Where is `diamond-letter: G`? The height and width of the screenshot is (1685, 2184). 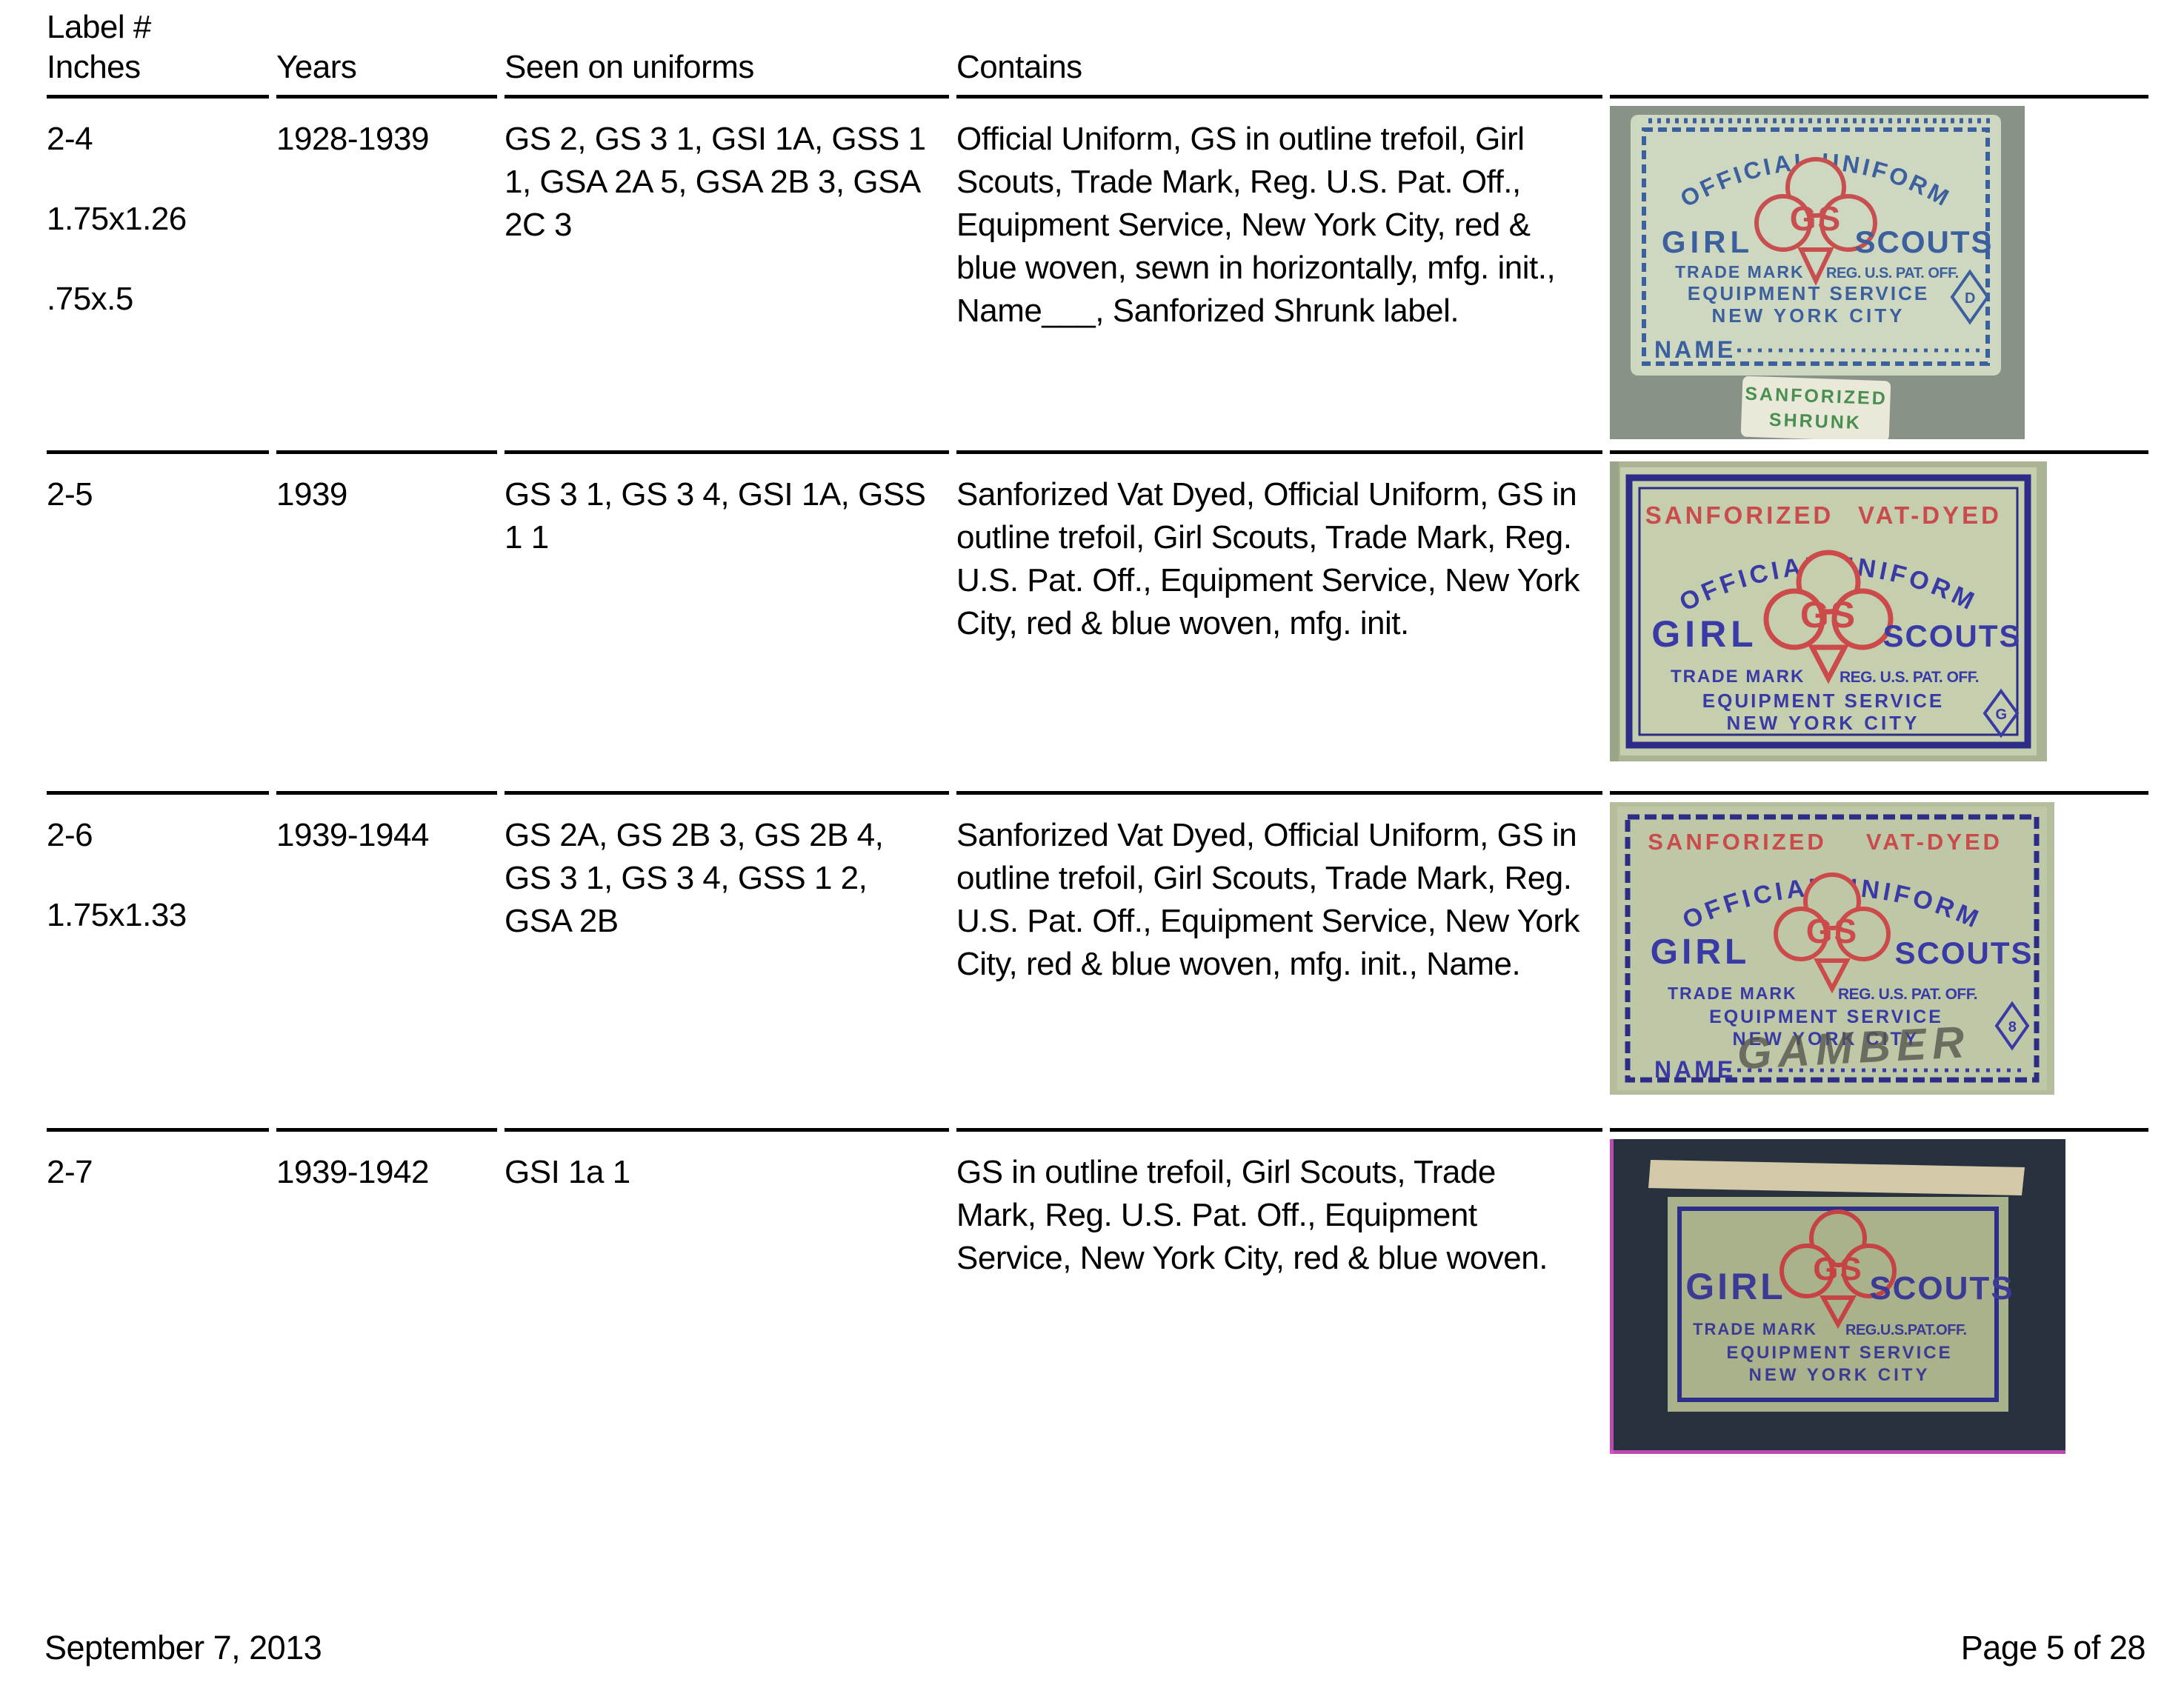
diamond-letter: G is located at coordinates (2000, 715).